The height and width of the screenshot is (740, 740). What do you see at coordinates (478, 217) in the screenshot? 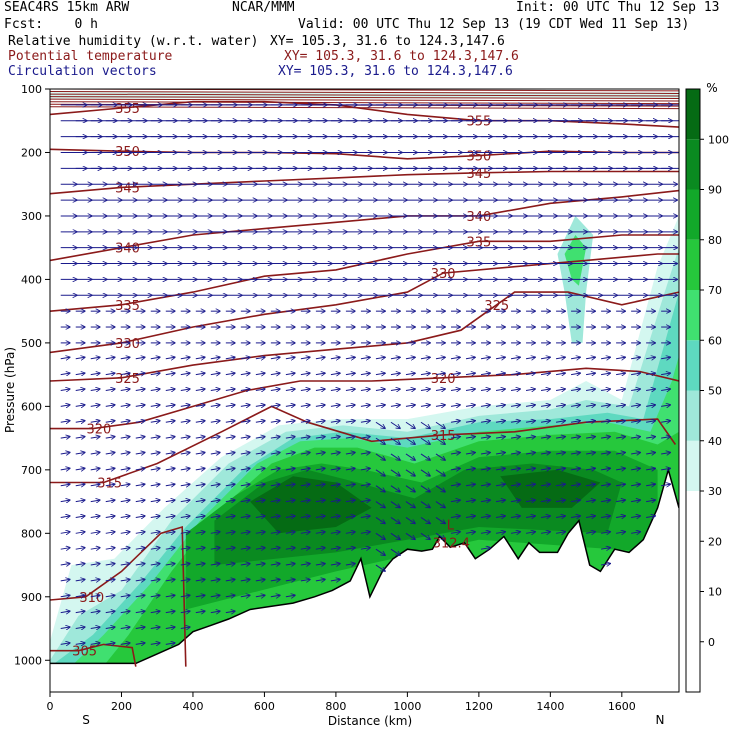
I see `theta-label-340-b: 340` at bounding box center [478, 217].